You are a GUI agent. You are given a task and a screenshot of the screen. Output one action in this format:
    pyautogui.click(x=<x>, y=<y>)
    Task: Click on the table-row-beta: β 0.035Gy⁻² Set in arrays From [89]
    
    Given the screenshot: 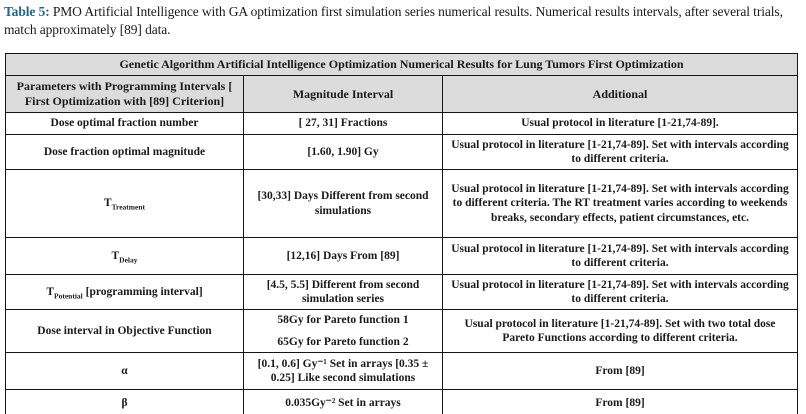 What is the action you would take?
    pyautogui.click(x=402, y=401)
    